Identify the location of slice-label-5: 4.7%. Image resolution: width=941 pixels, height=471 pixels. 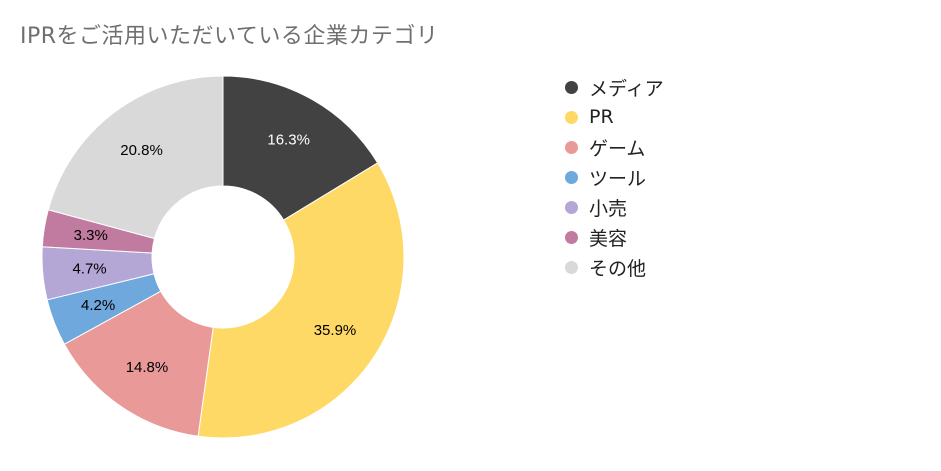
(89, 269).